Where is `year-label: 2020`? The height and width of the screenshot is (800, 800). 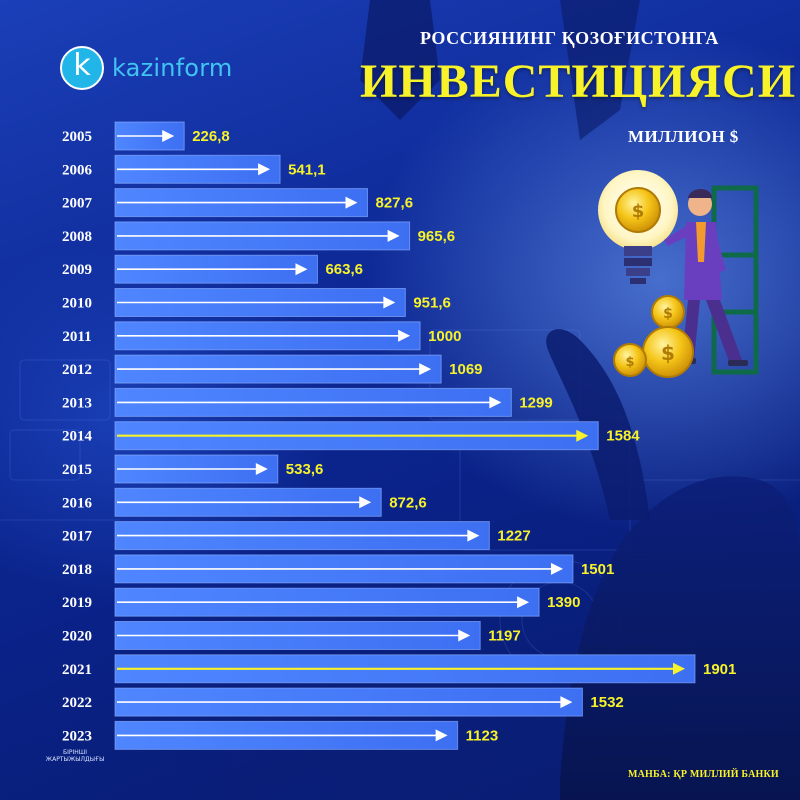
year-label: 2020 is located at coordinates (77, 637).